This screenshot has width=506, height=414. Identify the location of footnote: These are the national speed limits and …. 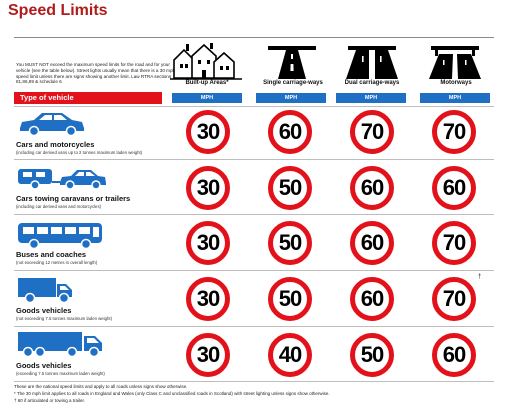
(101, 386).